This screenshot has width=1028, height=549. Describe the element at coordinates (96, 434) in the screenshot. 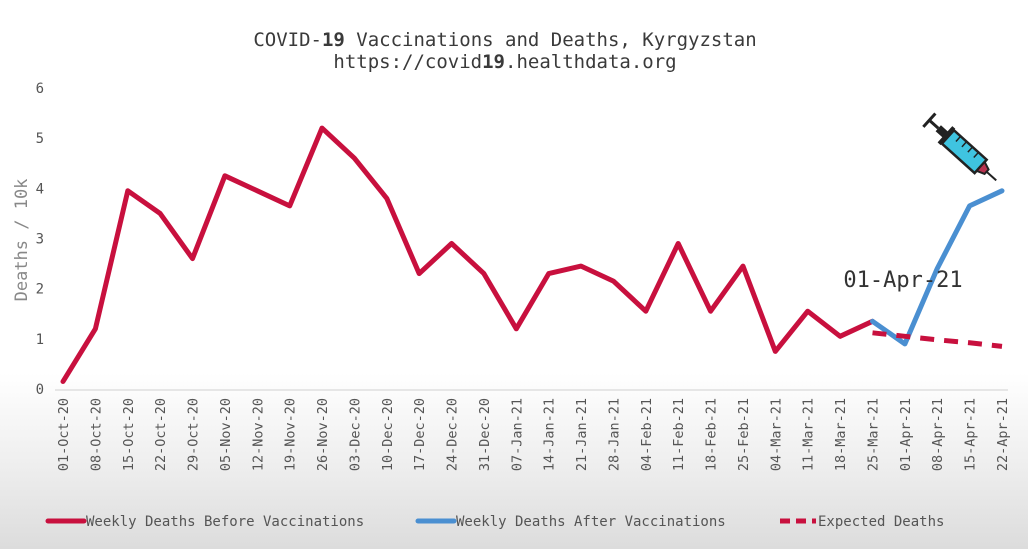

I see `x-tick-label: 08-Oct-20` at that location.